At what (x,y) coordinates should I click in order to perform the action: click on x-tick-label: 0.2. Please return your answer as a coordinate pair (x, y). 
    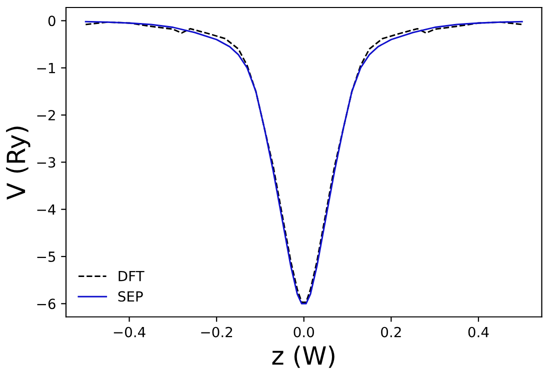
    Looking at the image, I should click on (391, 332).